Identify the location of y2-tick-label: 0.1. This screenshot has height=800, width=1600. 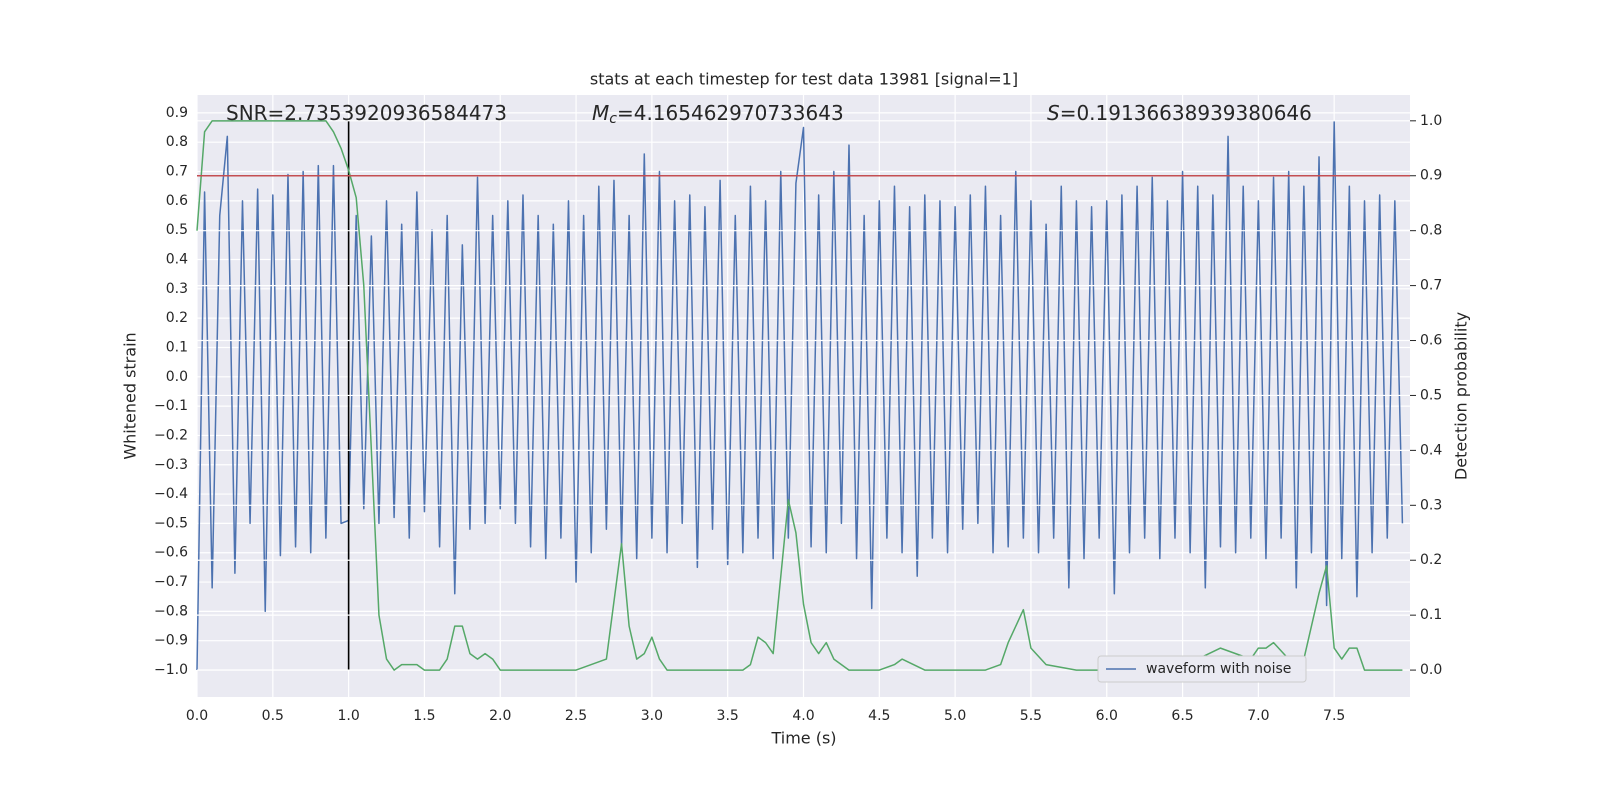
(1431, 615).